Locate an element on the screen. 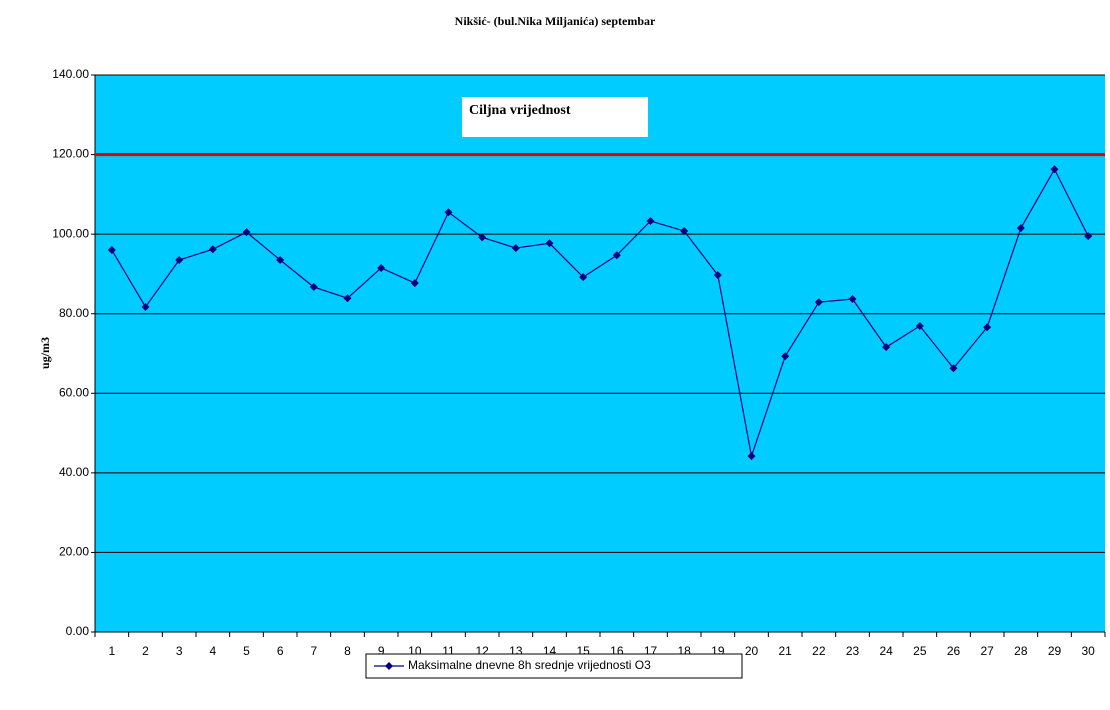 The width and height of the screenshot is (1110, 710). x-tick-label: 3 is located at coordinates (179, 651).